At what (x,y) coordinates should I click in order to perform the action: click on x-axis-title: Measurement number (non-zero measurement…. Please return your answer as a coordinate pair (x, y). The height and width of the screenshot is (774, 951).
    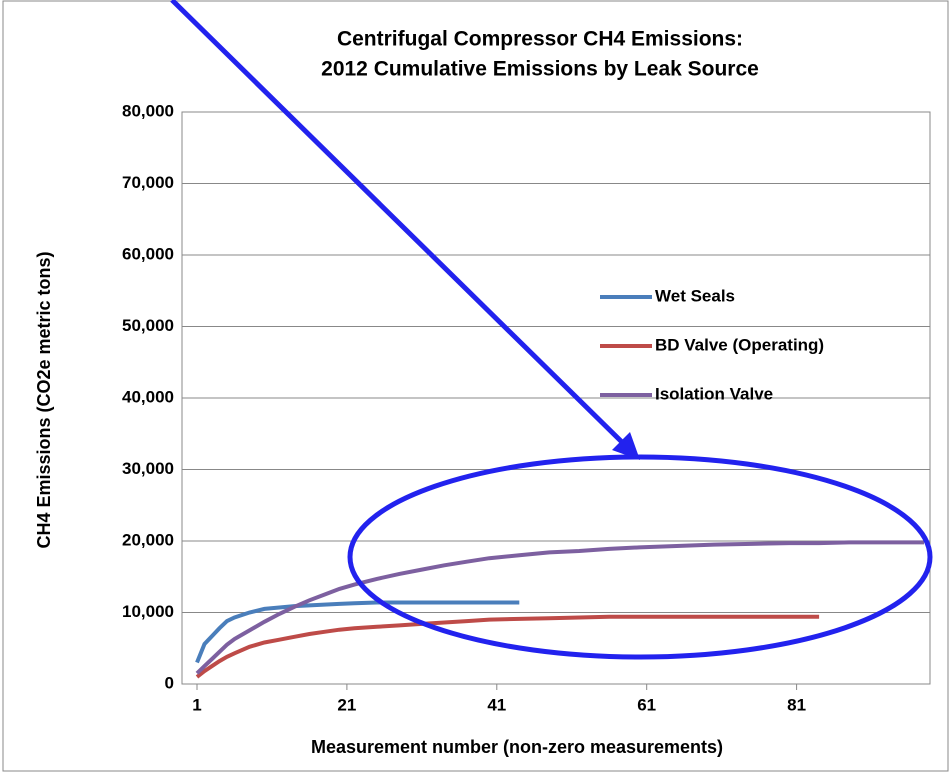
    Looking at the image, I should click on (517, 747).